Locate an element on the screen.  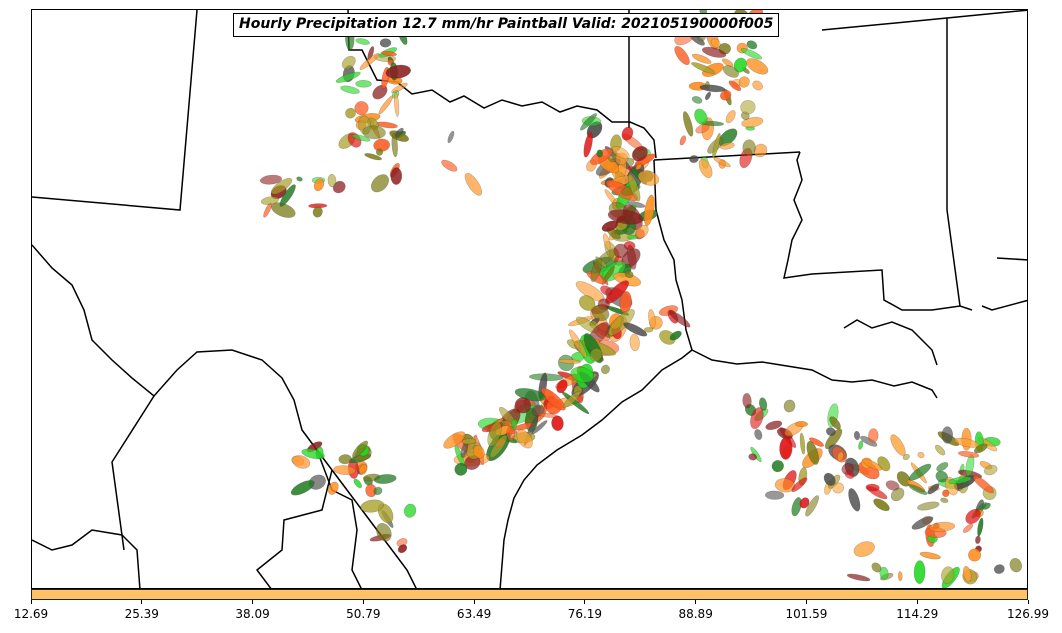
colorbar-tick-label: 114.29 is located at coordinates (917, 614).